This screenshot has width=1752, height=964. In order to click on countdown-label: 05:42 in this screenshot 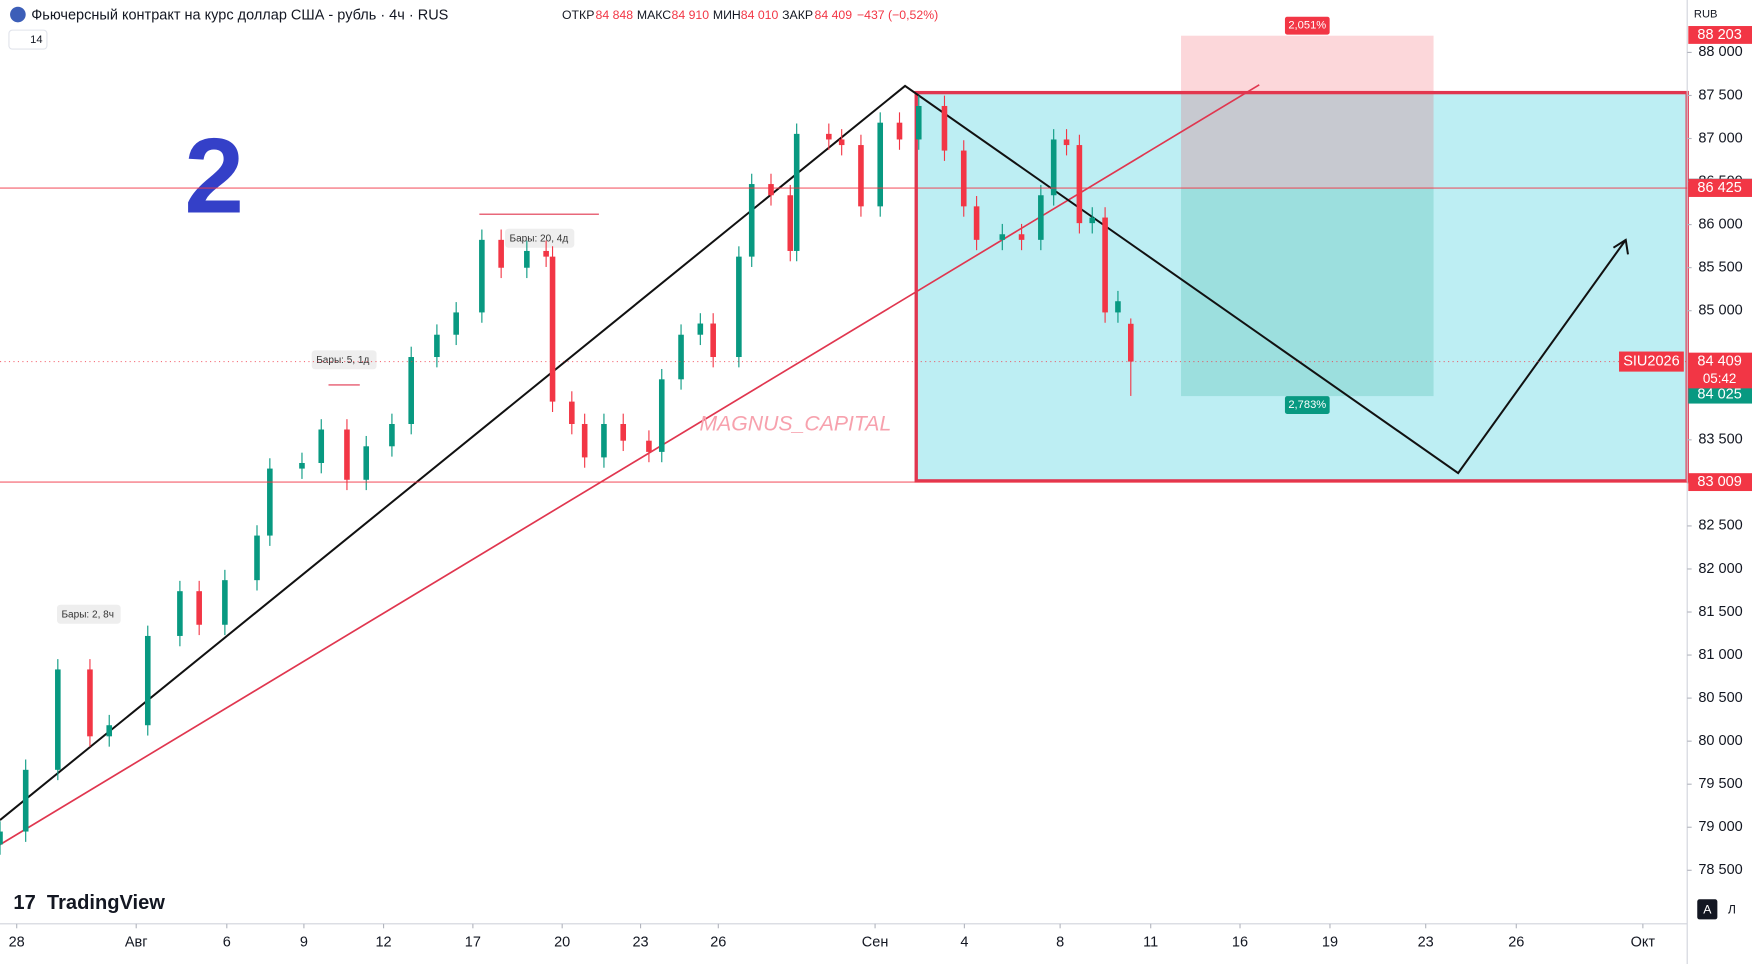, I will do `click(1720, 378)`.